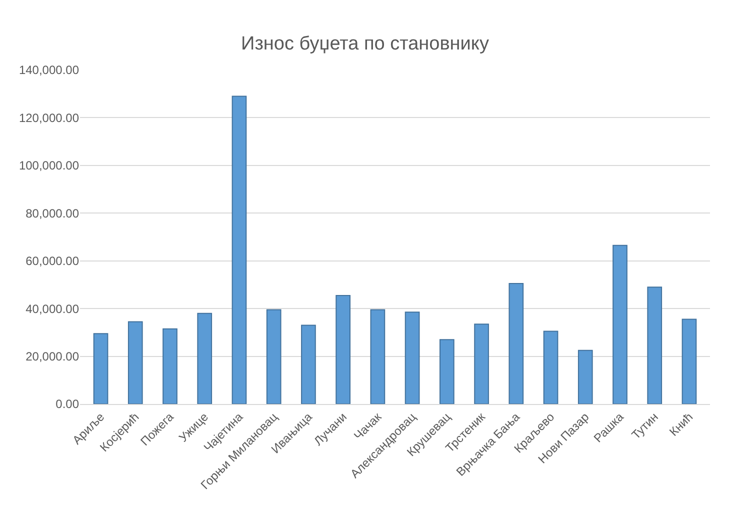 The height and width of the screenshot is (519, 730). I want to click on y-tick-label: 80,000.00, so click(53, 213).